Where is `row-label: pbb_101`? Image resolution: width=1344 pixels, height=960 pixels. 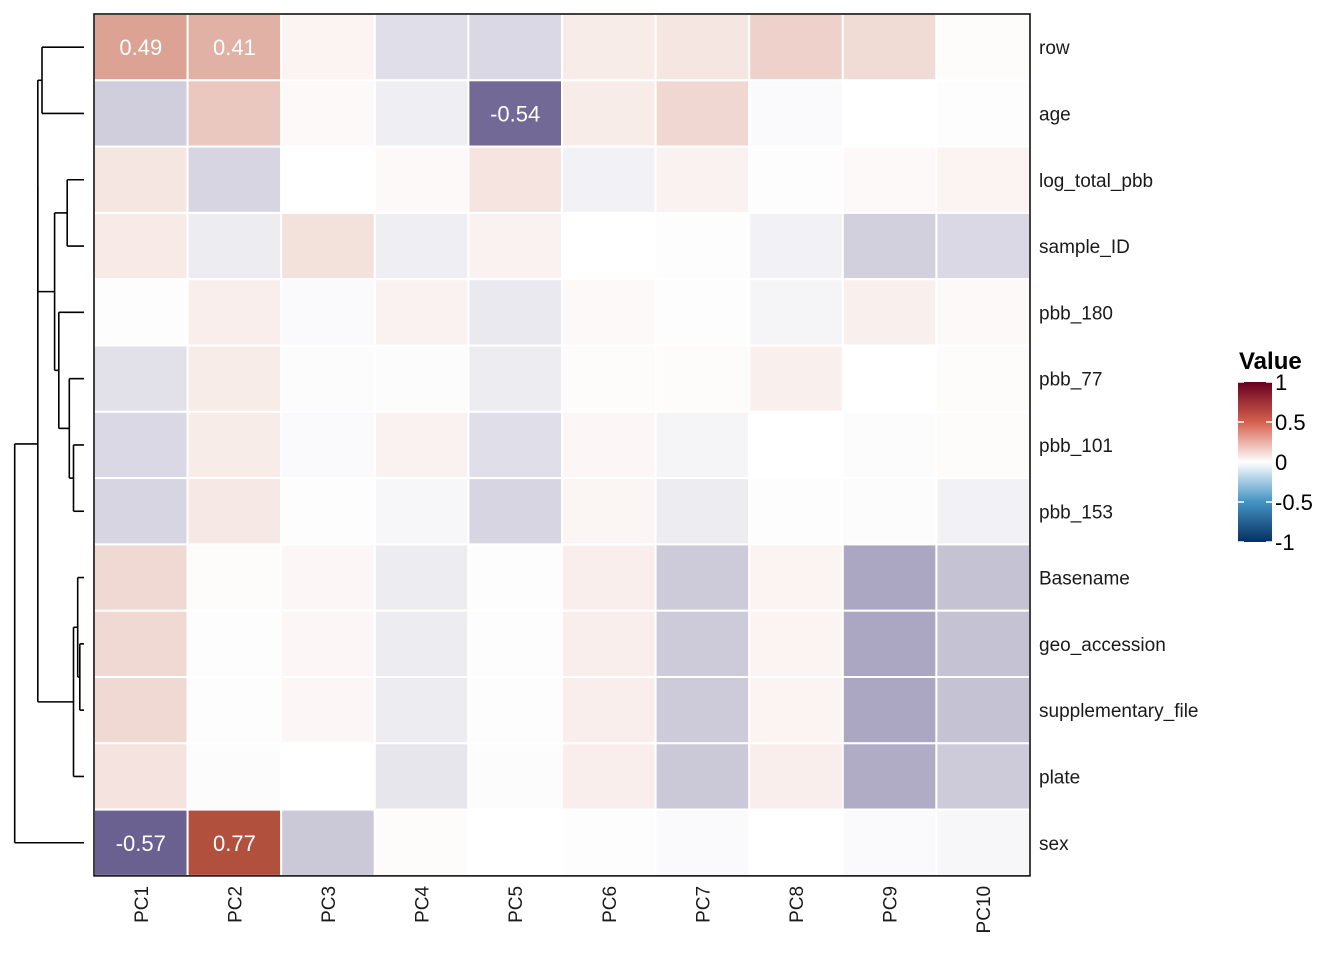 row-label: pbb_101 is located at coordinates (1076, 446).